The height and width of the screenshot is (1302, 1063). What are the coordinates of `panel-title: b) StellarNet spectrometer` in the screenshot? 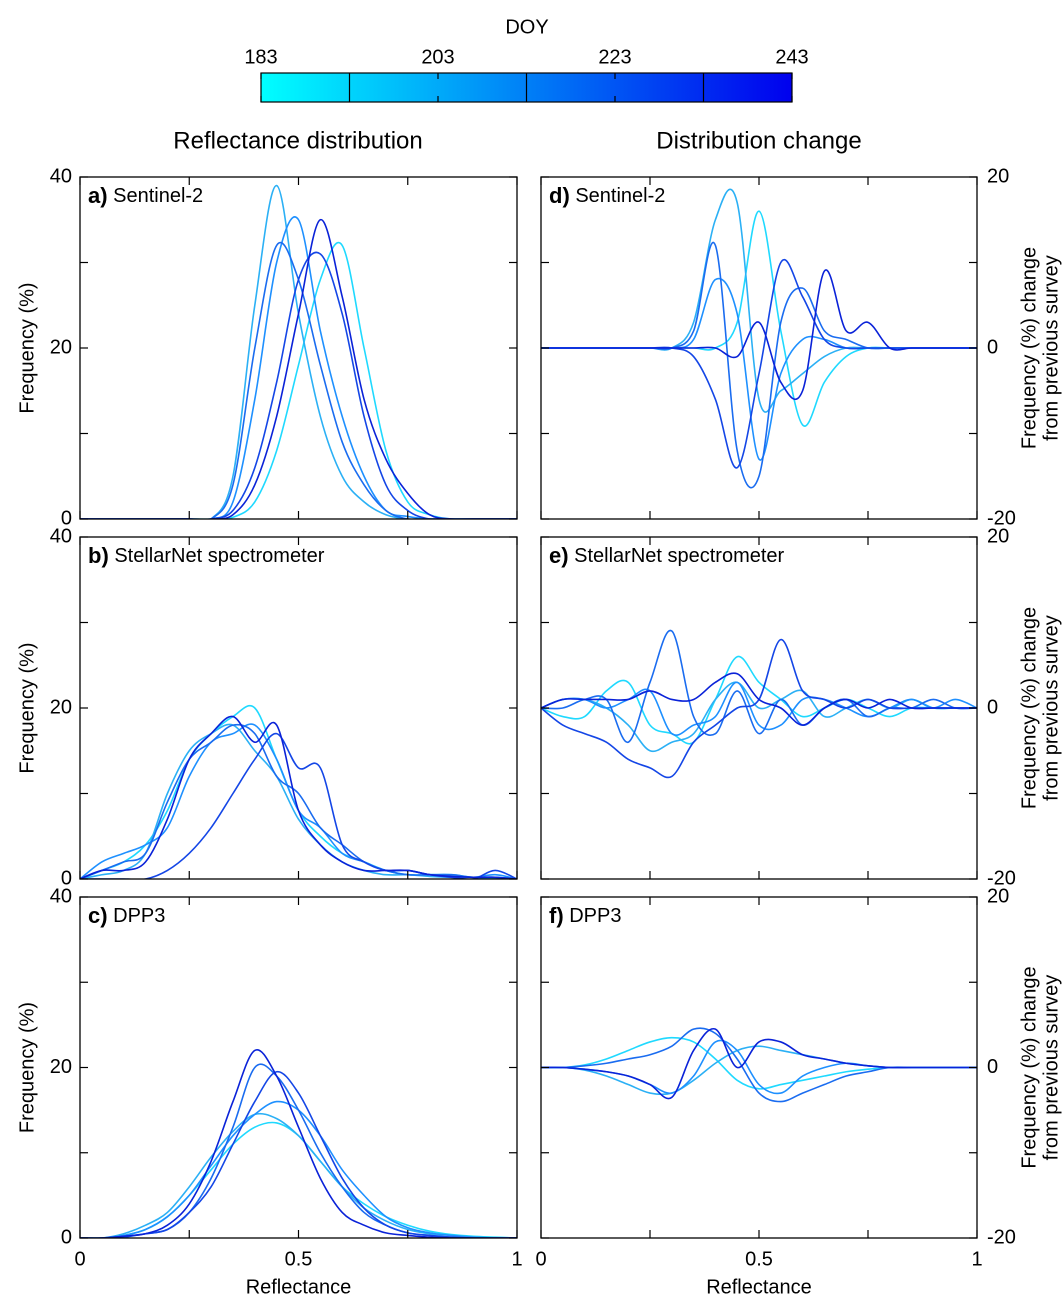 It's located at (206, 555).